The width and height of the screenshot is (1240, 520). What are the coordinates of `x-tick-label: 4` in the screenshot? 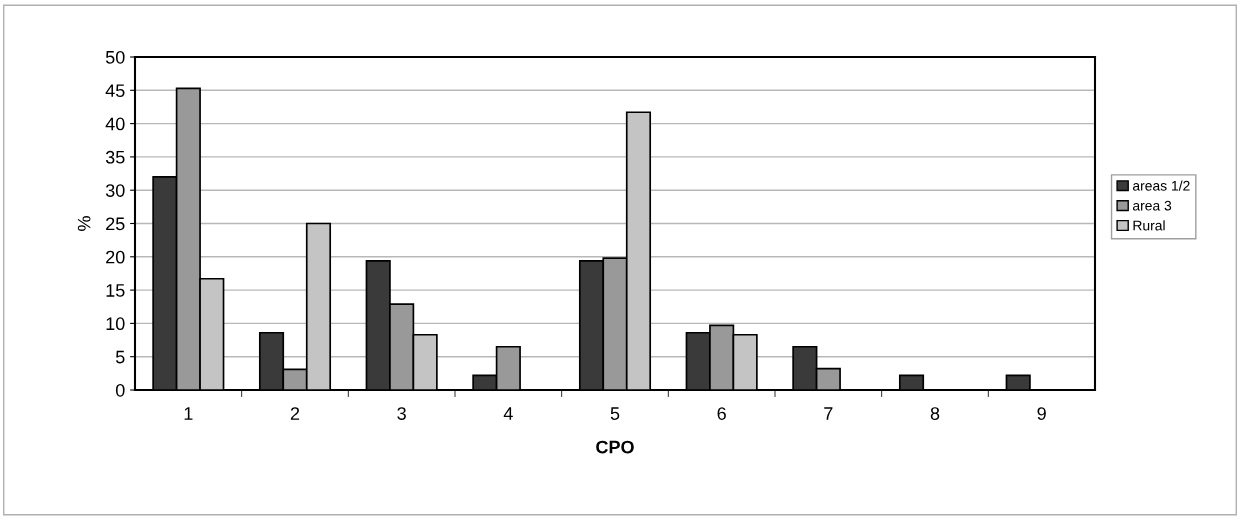 It's located at (508, 413).